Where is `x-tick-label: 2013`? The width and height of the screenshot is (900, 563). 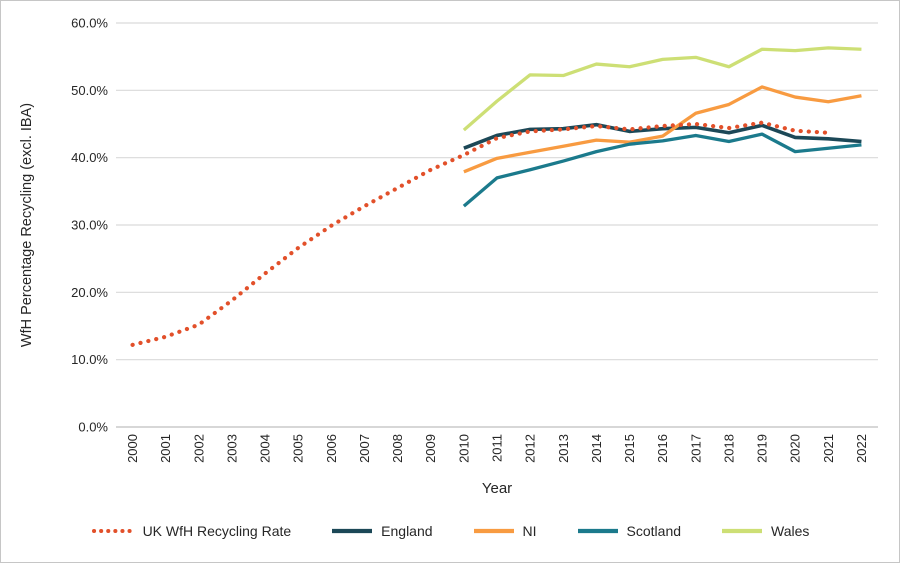
x-tick-label: 2013 is located at coordinates (563, 448).